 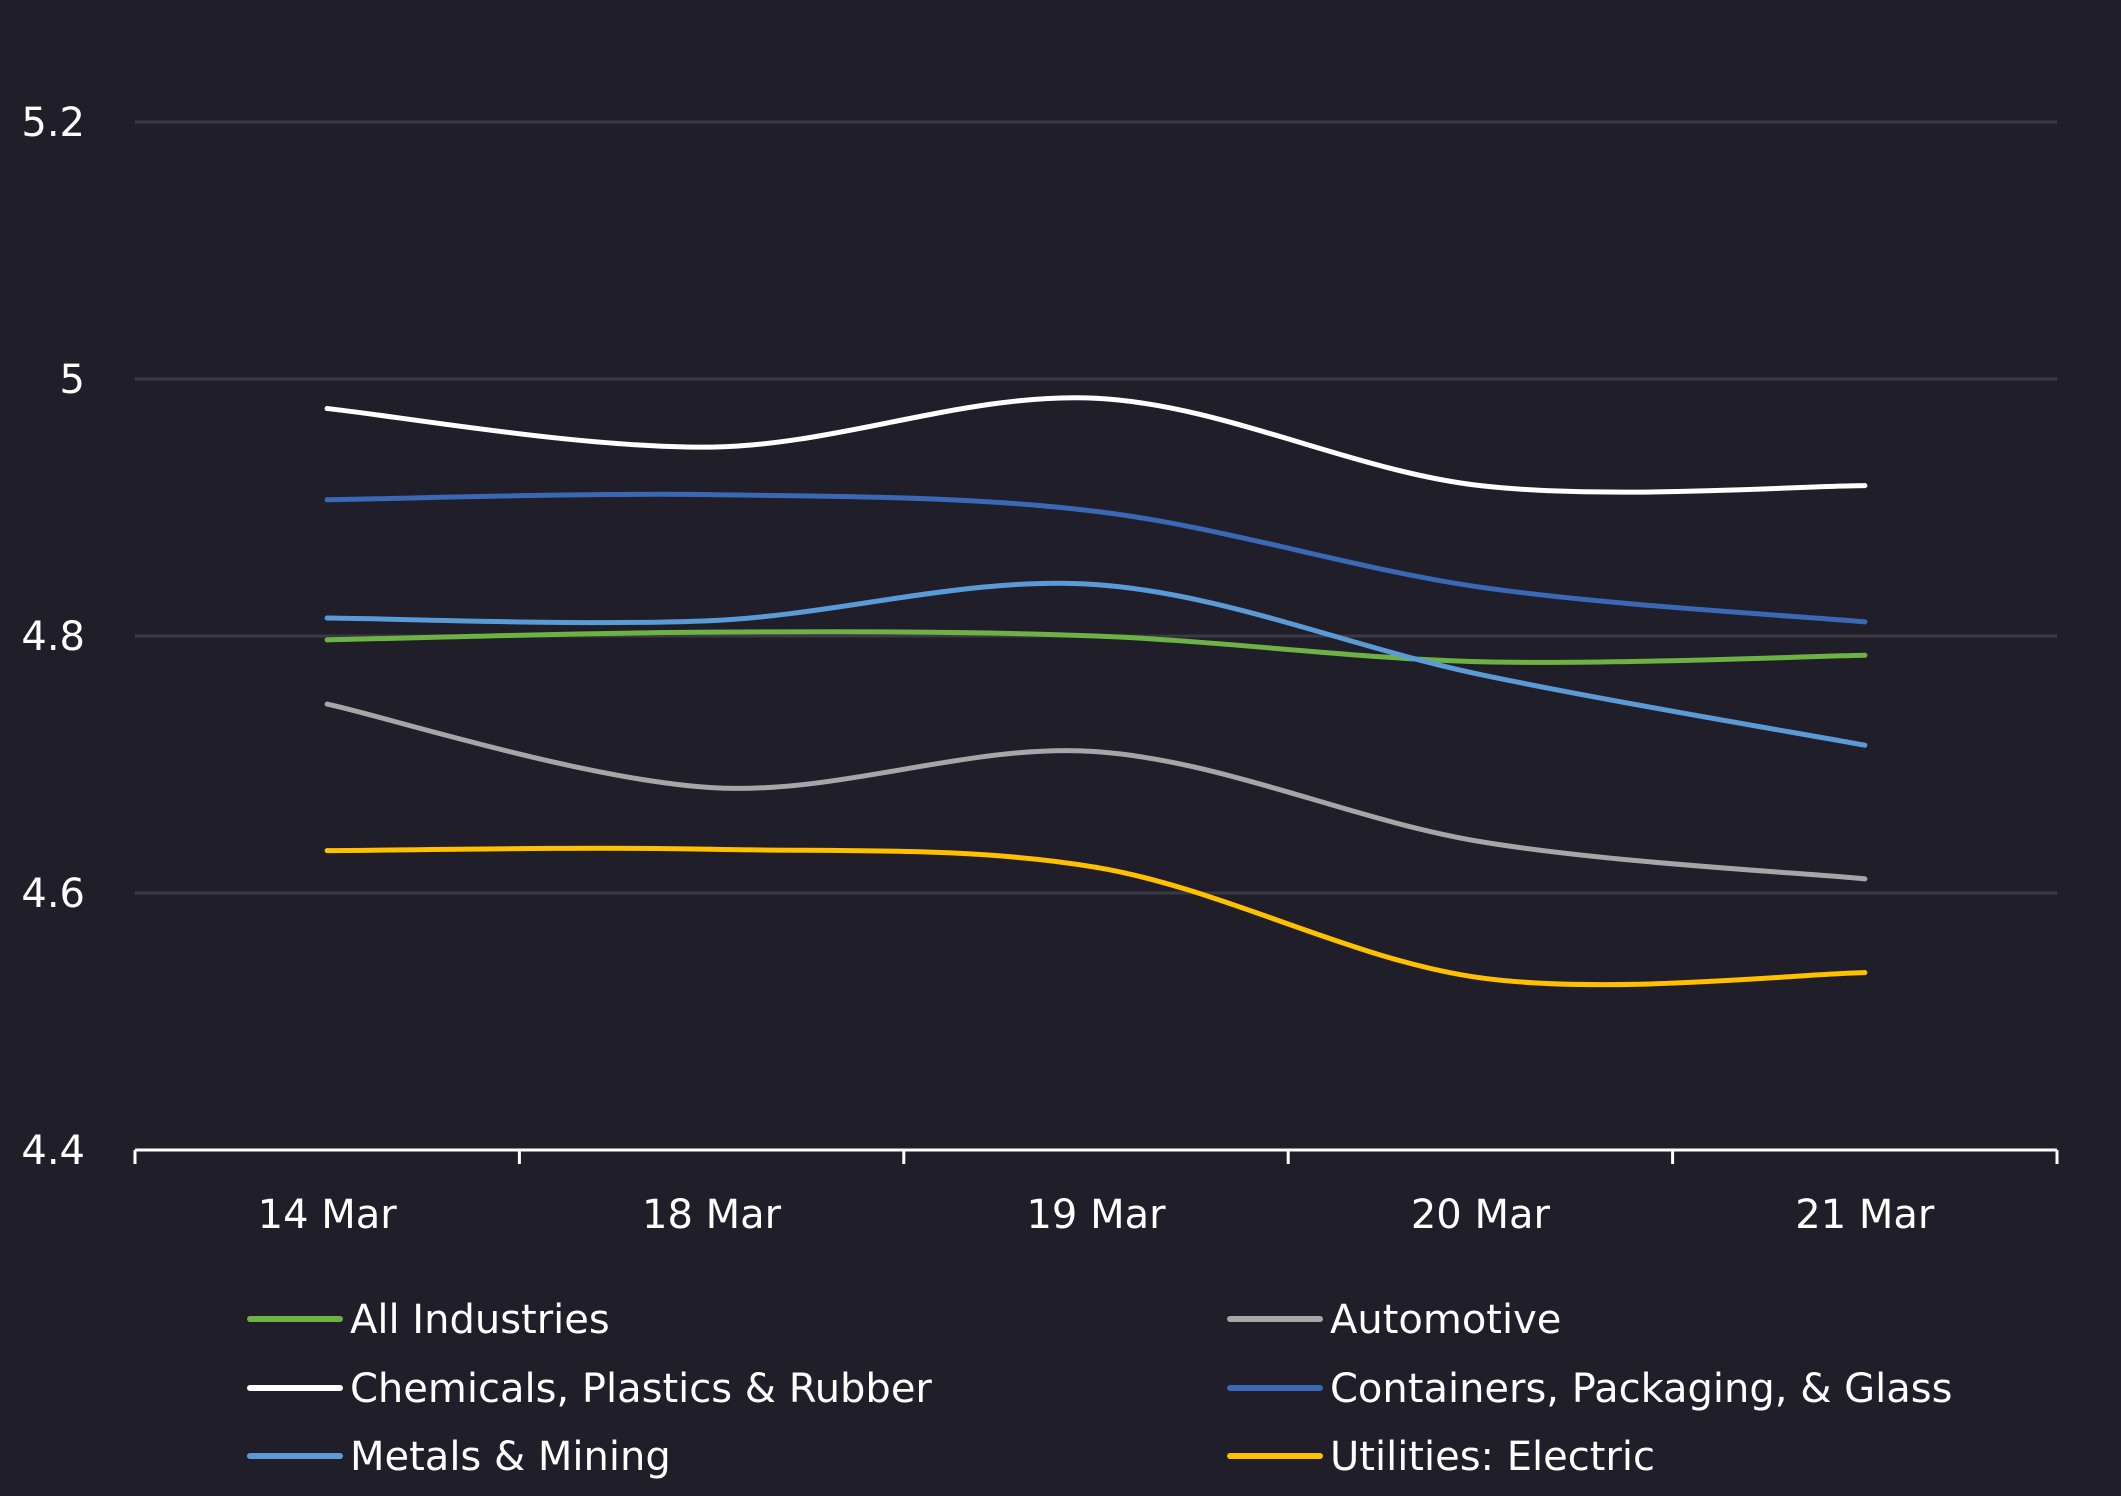 I want to click on y-tick-label: 4.8, so click(x=53, y=637).